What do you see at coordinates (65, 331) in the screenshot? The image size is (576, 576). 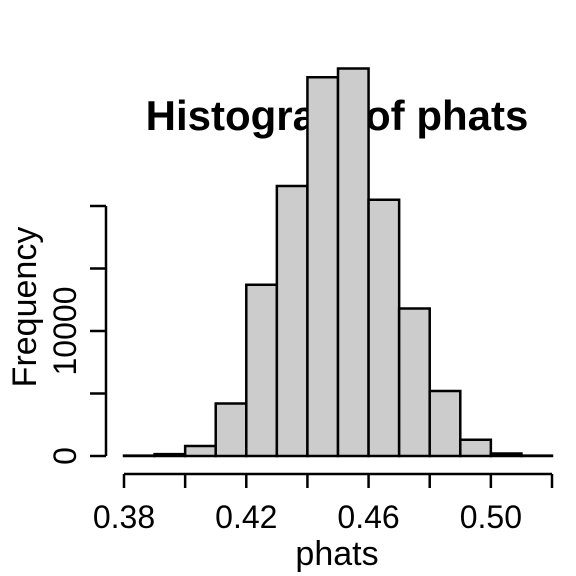 I see `y-tick-label: 10000` at bounding box center [65, 331].